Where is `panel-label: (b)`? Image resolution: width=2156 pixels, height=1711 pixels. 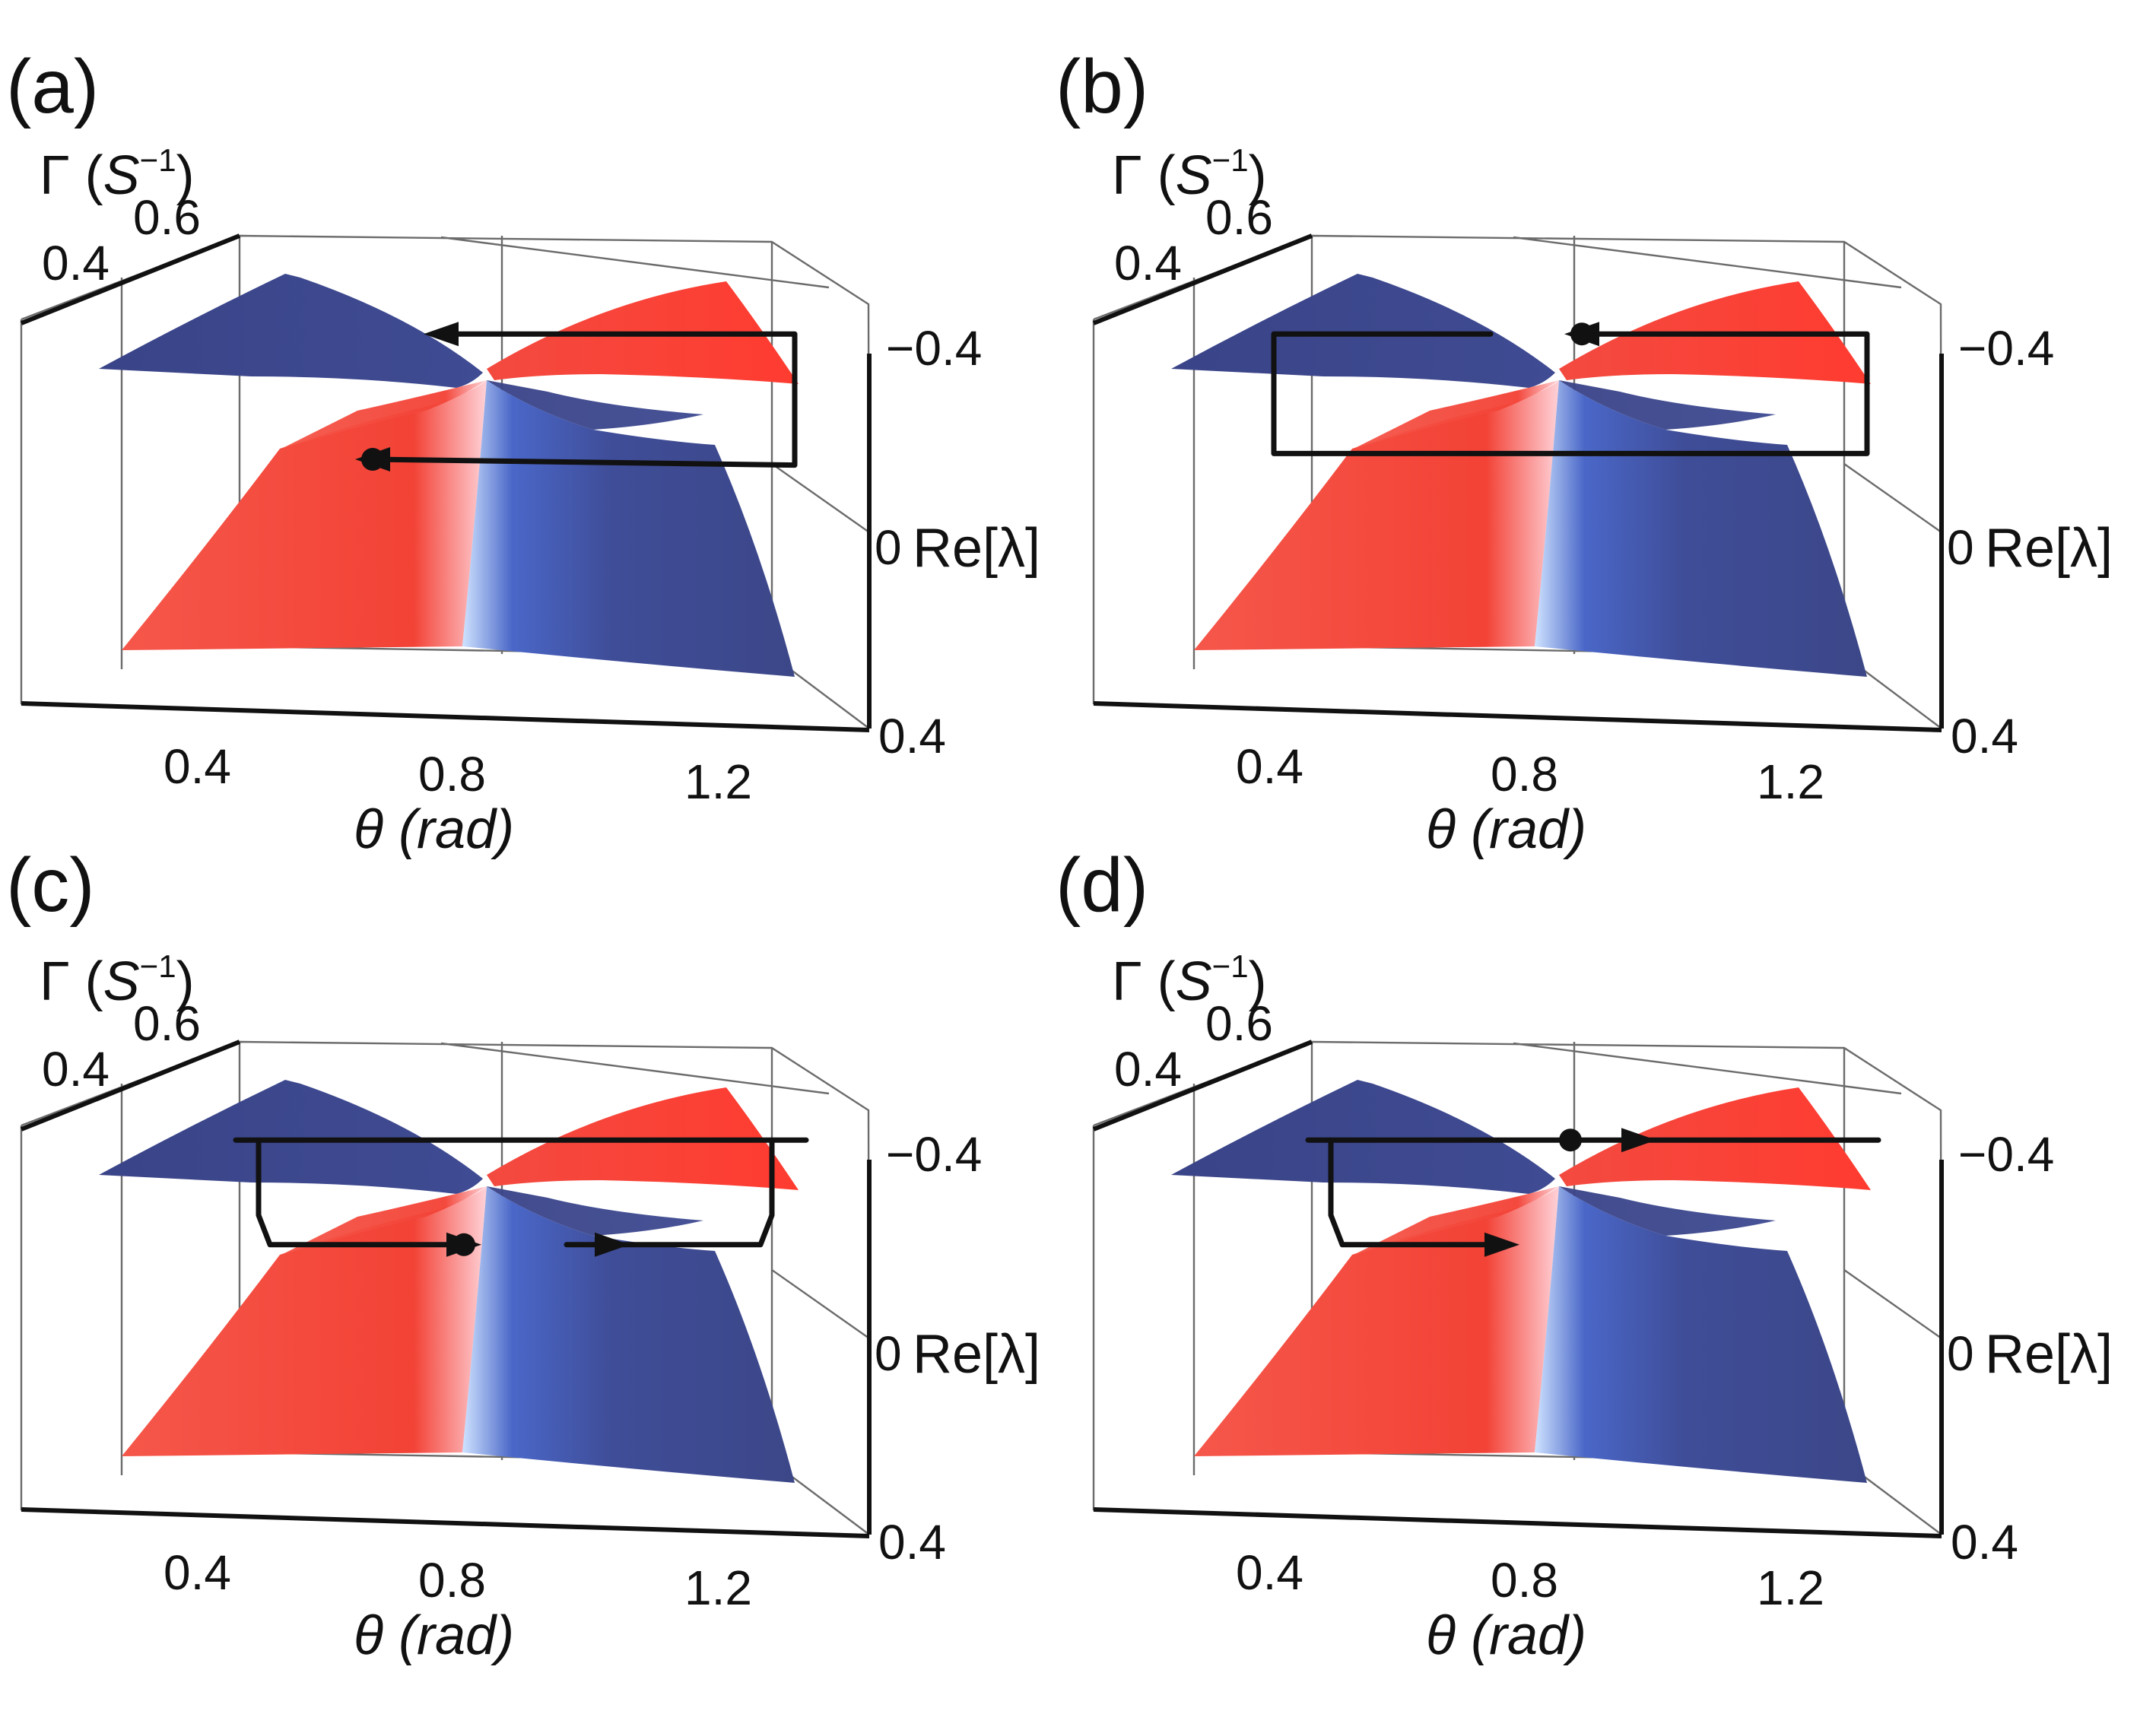
panel-label: (b) is located at coordinates (1102, 86).